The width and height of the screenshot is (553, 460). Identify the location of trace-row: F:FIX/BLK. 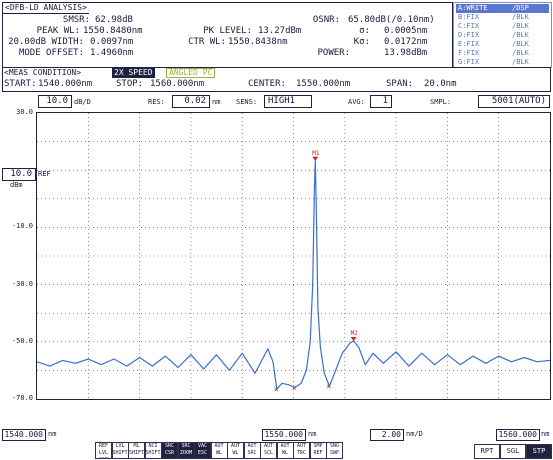
(502, 53).